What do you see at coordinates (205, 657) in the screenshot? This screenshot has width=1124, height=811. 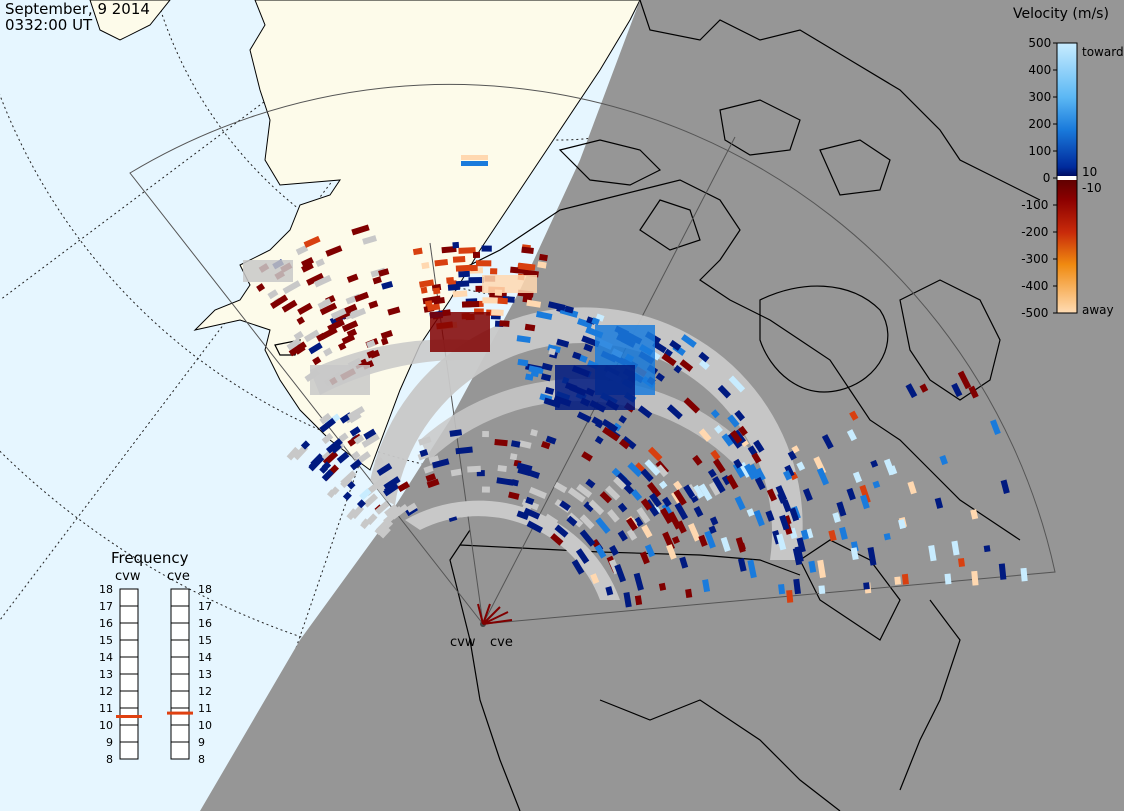 I see `frequency-tick-label-right: 14` at bounding box center [205, 657].